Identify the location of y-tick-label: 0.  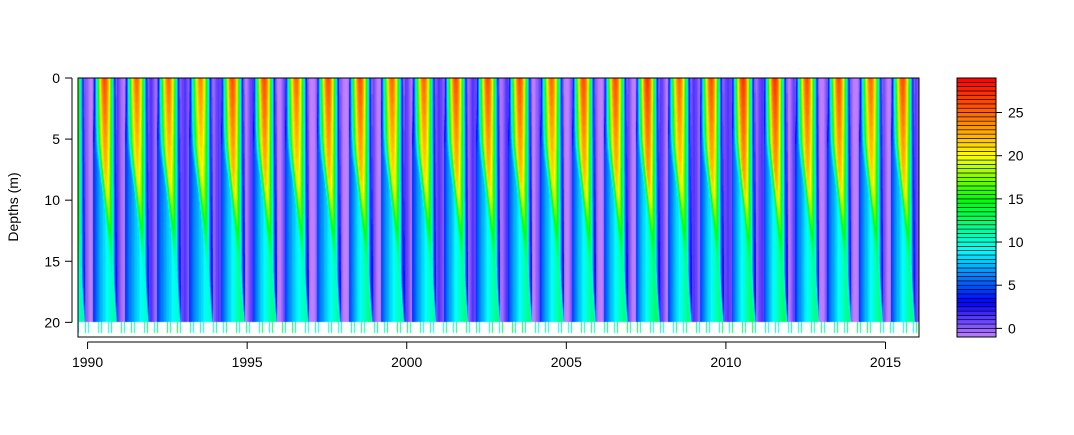
(56, 78).